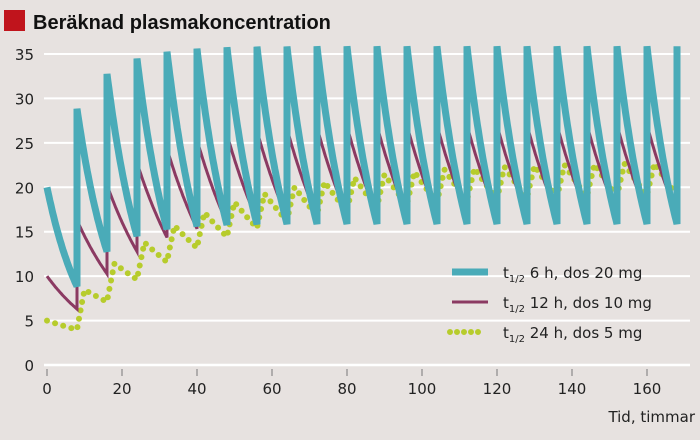 This screenshot has width=700, height=440. Describe the element at coordinates (121, 389) in the screenshot. I see `x-tick-label: 20` at that location.